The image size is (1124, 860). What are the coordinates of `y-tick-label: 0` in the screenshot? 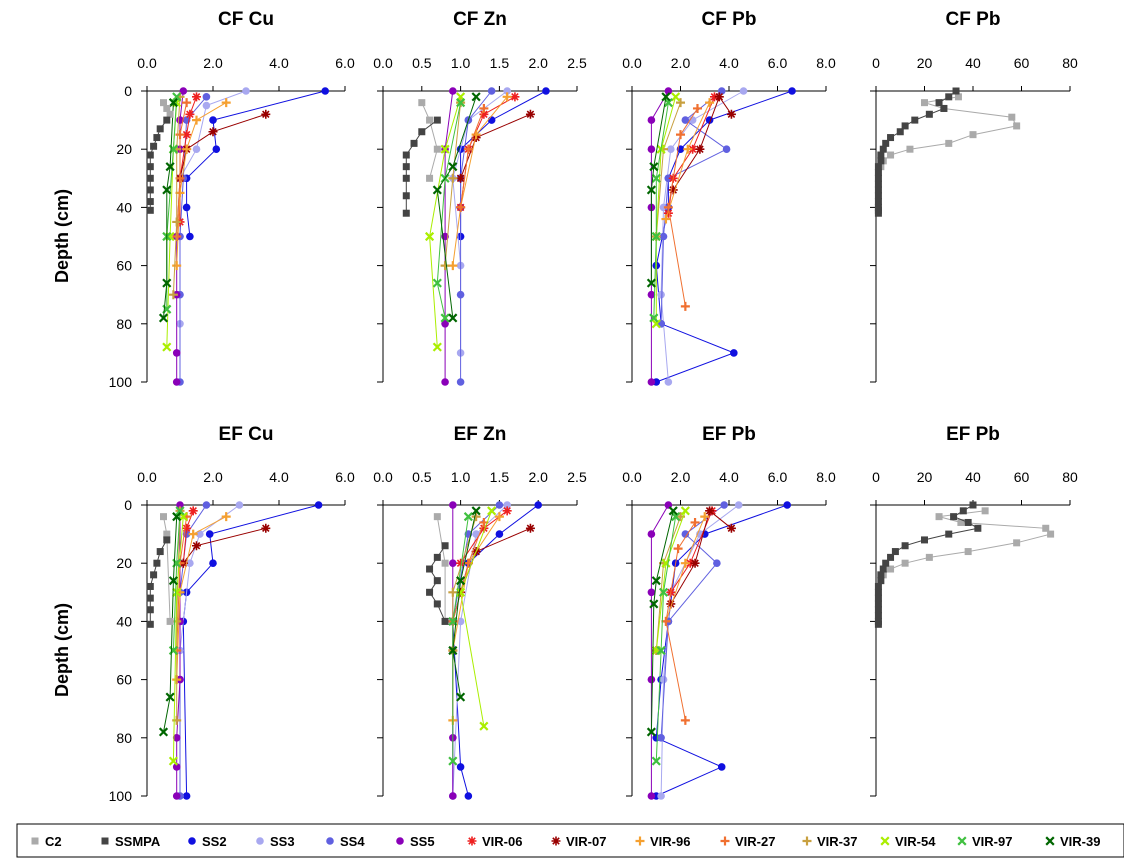 It's located at (128, 505).